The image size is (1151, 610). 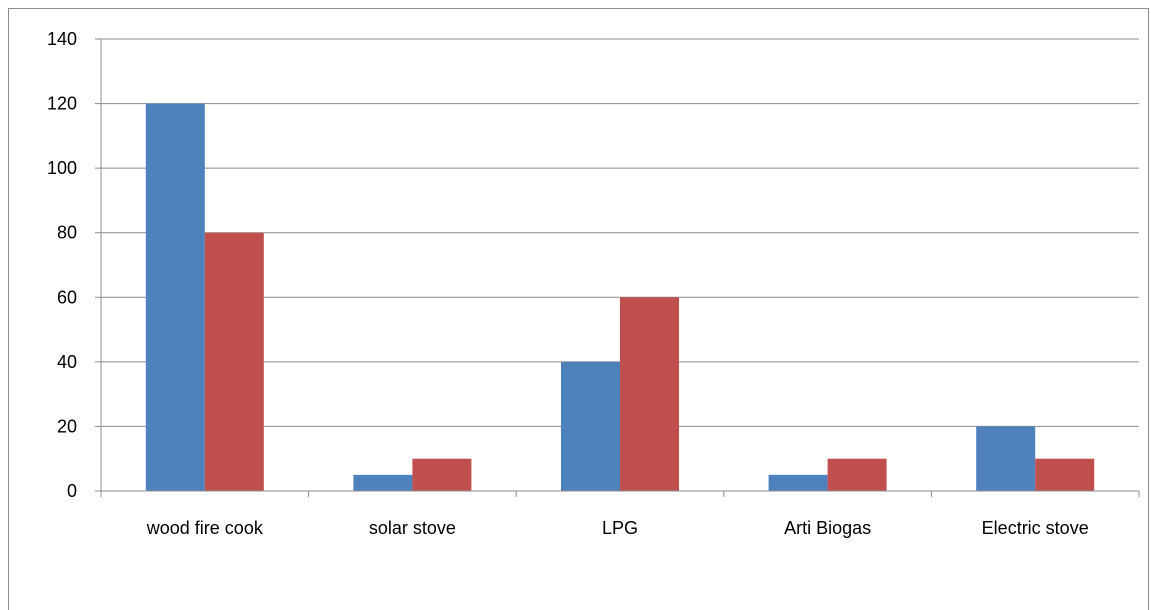 What do you see at coordinates (62, 39) in the screenshot?
I see `y-tick-label: 140` at bounding box center [62, 39].